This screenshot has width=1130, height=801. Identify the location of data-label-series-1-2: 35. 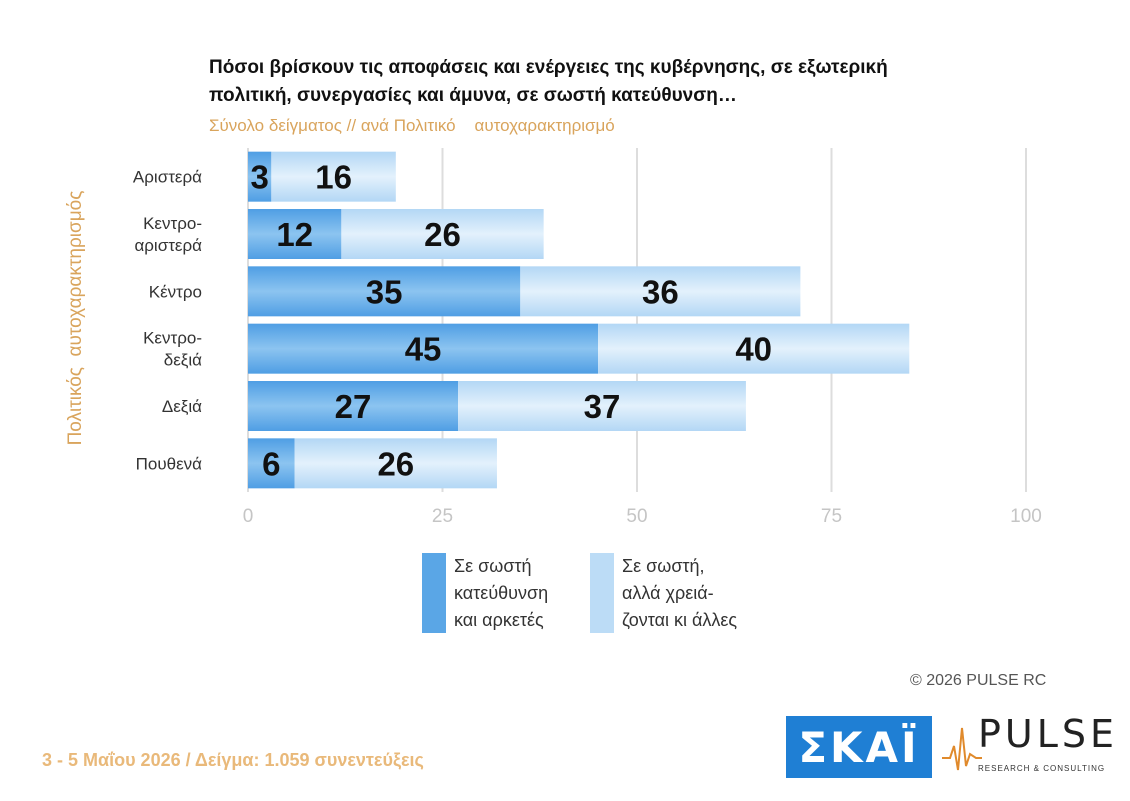
(384, 291).